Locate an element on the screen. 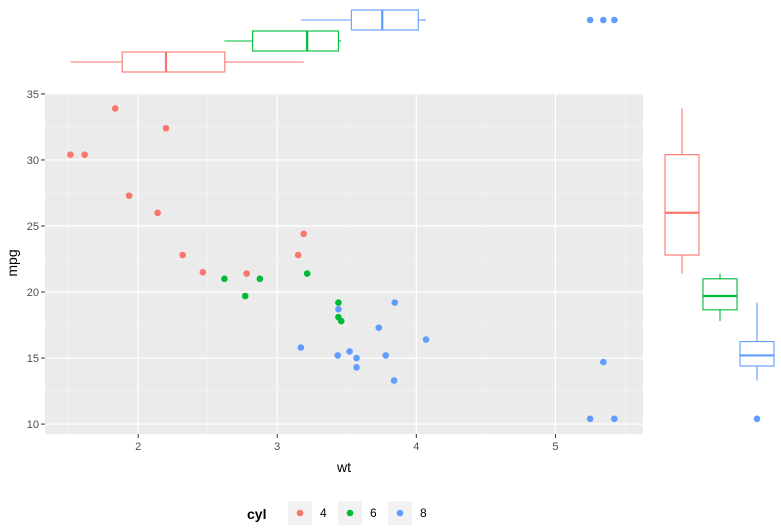 The width and height of the screenshot is (781, 531). y-tick-label: 15 is located at coordinates (33, 359).